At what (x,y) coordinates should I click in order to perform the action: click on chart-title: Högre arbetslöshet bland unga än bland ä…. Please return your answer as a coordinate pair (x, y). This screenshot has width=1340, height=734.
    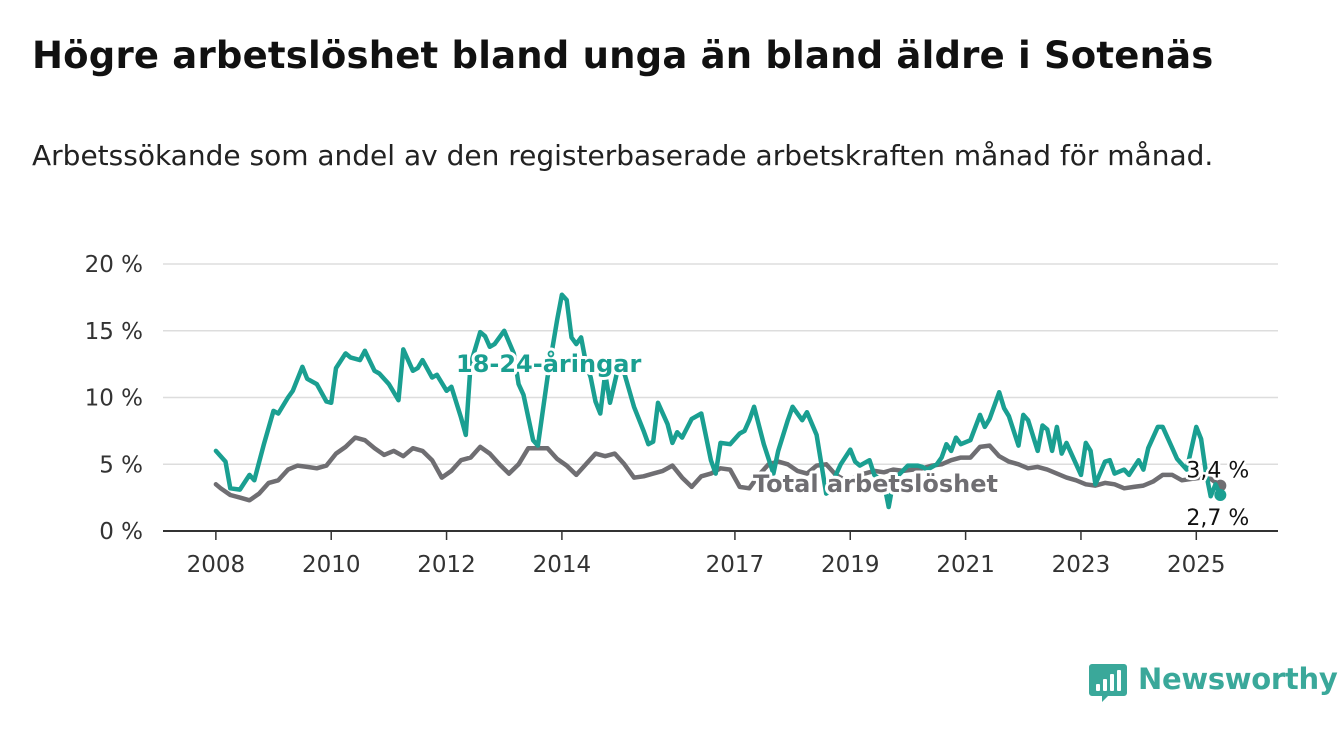
    Looking at the image, I should click on (623, 55).